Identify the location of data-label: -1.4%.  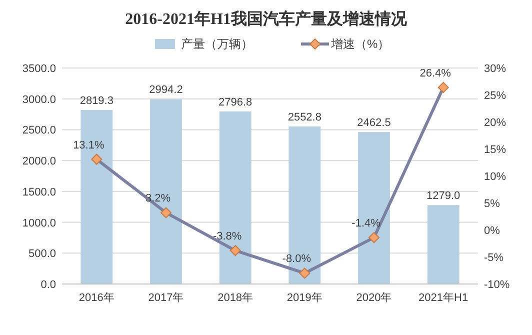
(366, 224).